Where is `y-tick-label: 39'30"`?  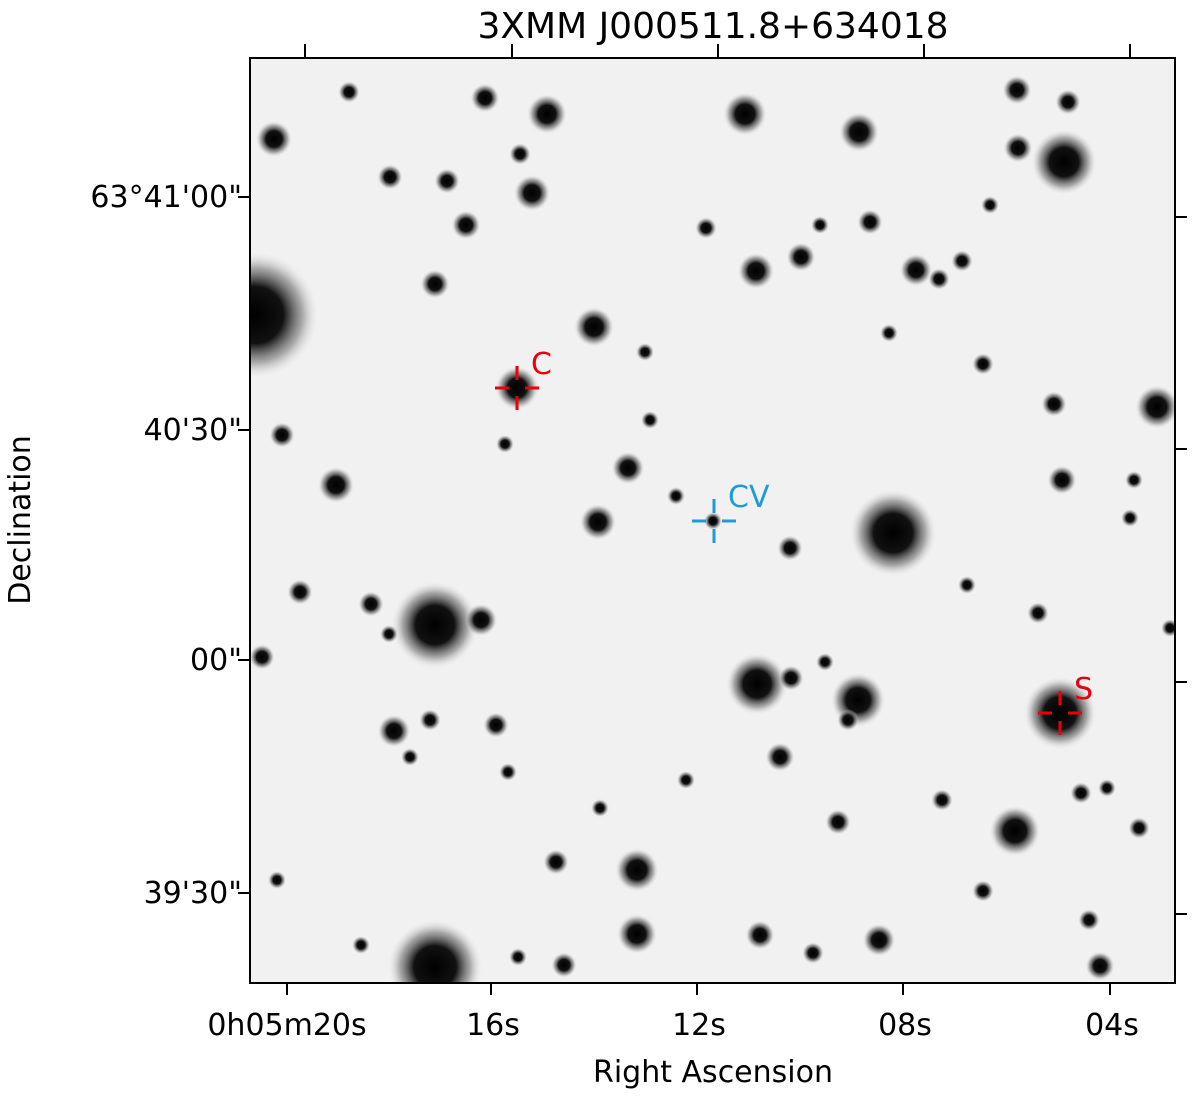 y-tick-label: 39'30" is located at coordinates (193, 893).